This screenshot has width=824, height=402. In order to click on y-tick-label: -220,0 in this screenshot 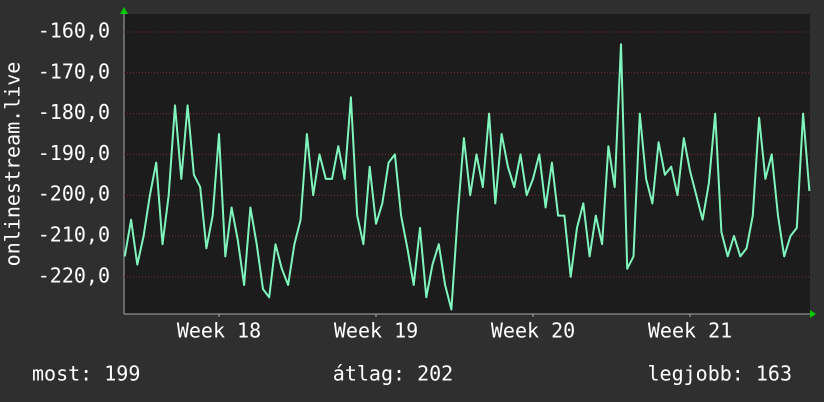, I will do `click(74, 275)`.